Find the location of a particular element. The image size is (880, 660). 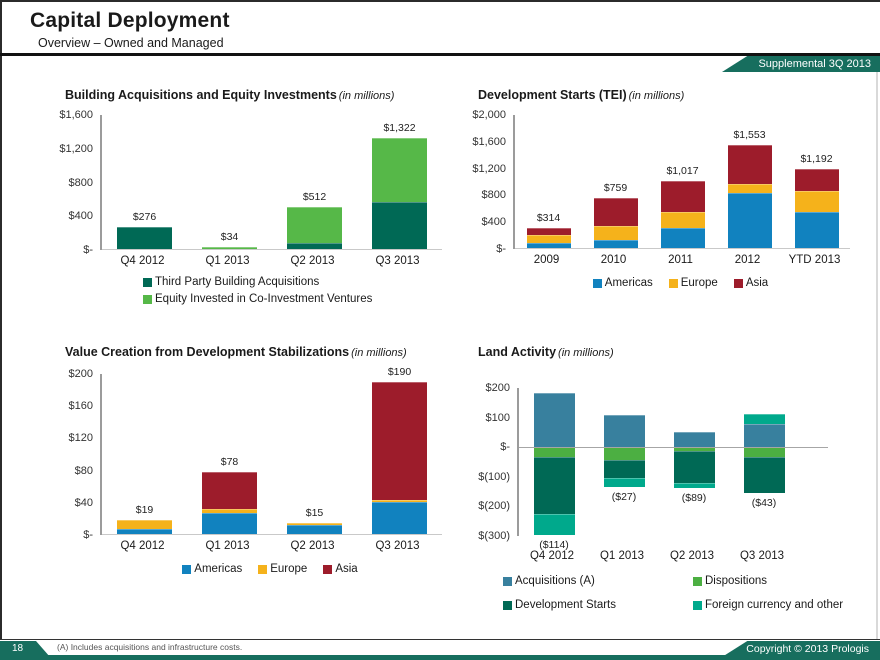

copyright-text: Copyright © 2013 Prologis is located at coordinates (807, 649).